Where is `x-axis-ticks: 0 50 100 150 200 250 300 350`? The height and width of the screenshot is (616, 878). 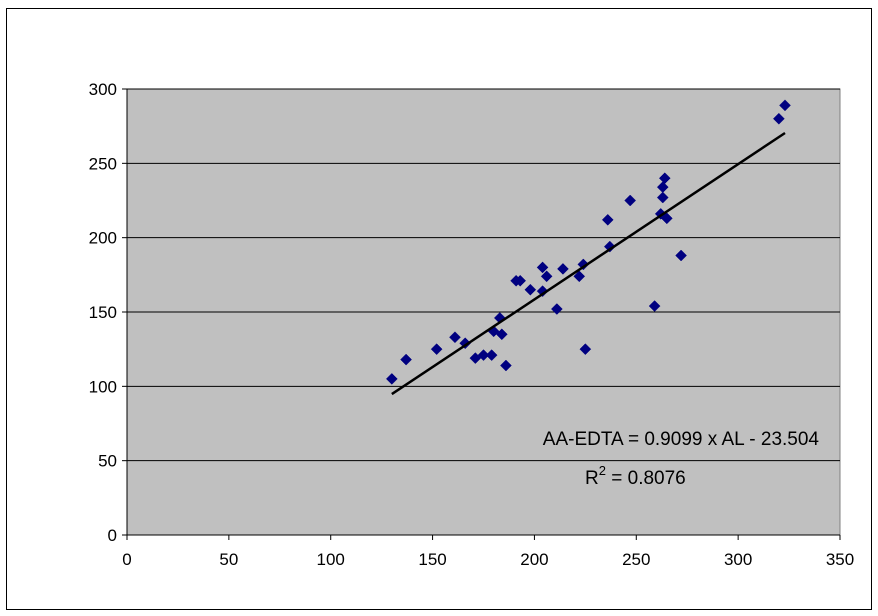
x-axis-ticks: 0 50 100 150 200 250 300 350 is located at coordinates (488, 552).